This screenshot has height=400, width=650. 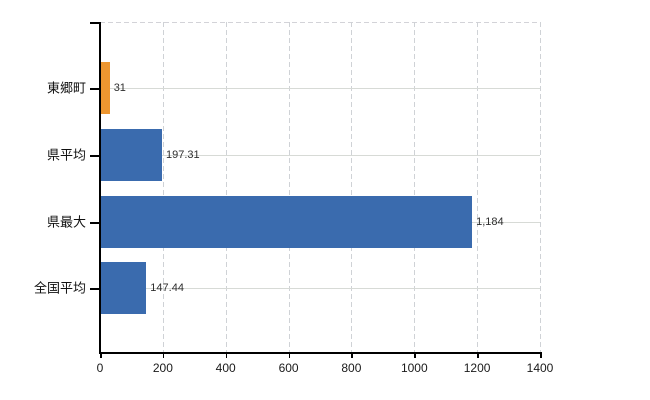 What do you see at coordinates (540, 368) in the screenshot?
I see `x-tick-label-7: 1400` at bounding box center [540, 368].